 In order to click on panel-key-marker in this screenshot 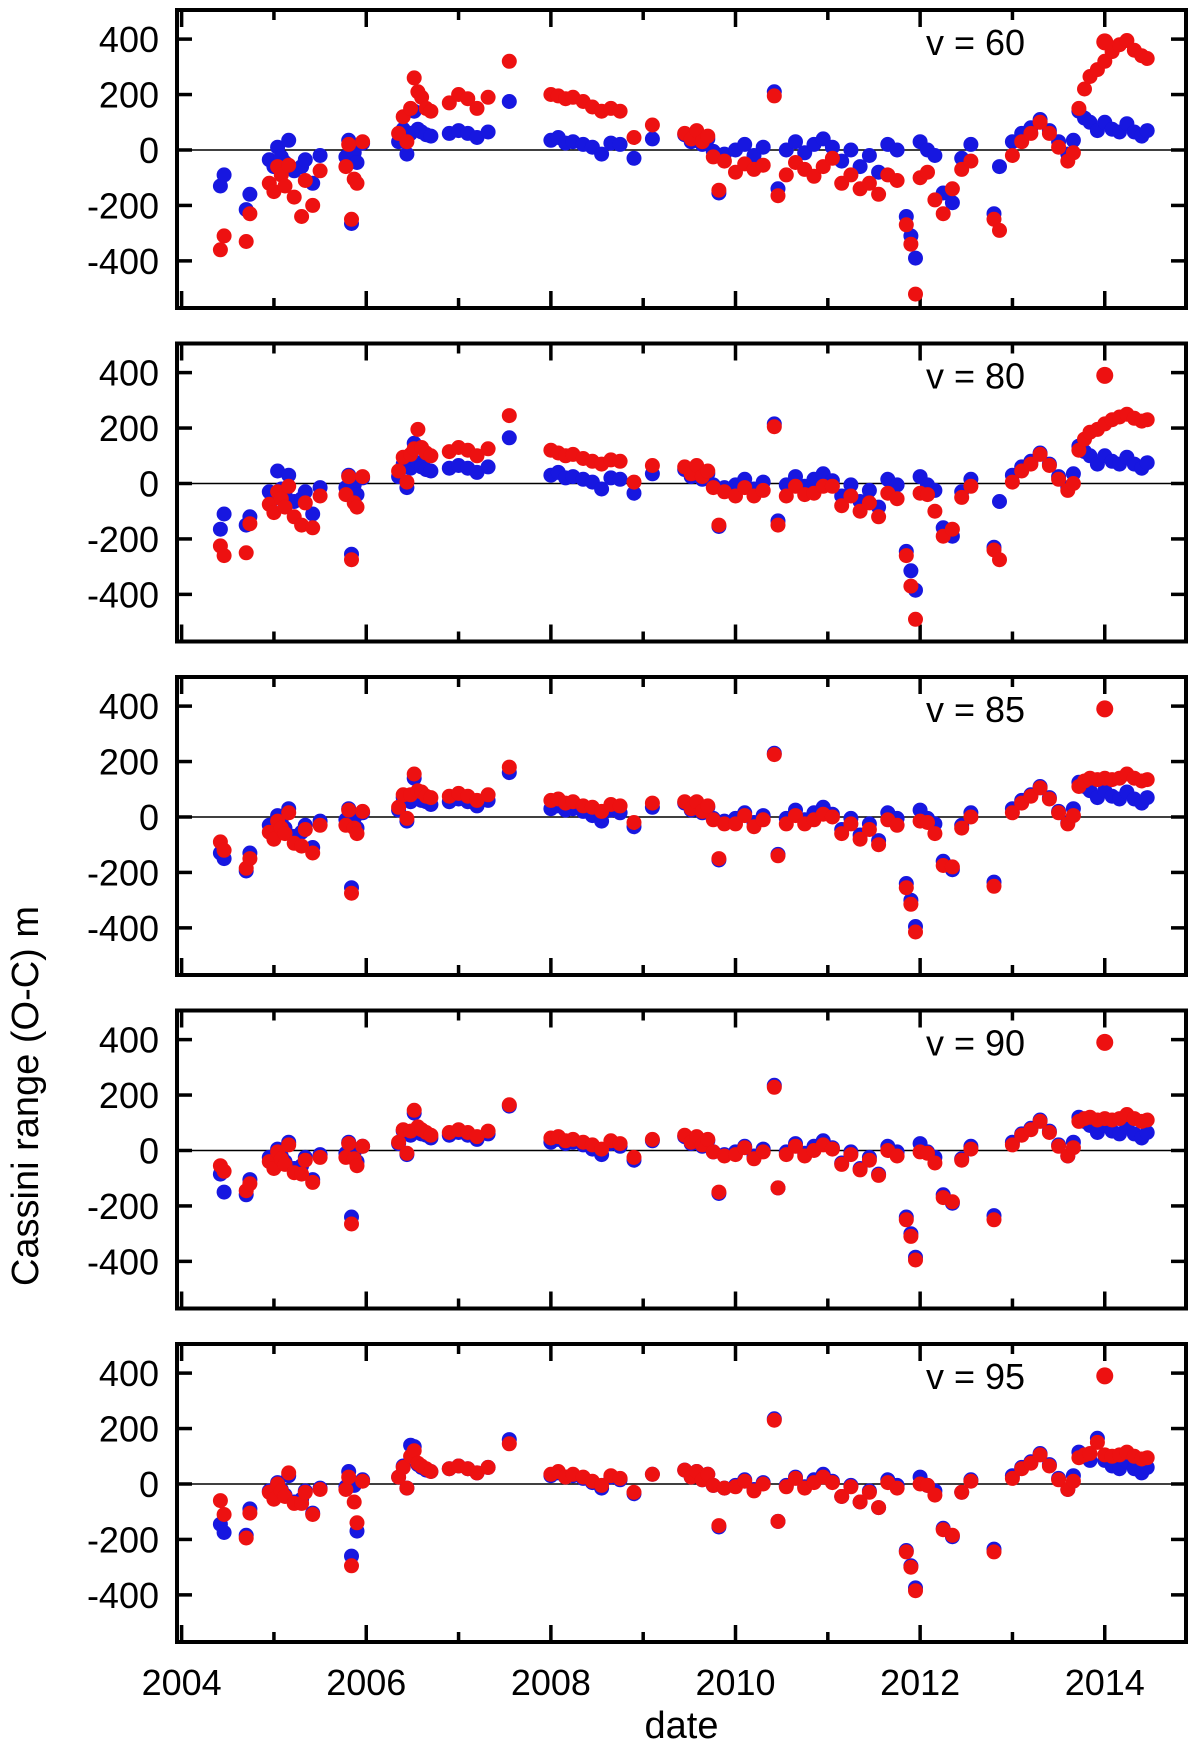, I will do `click(1105, 709)`.